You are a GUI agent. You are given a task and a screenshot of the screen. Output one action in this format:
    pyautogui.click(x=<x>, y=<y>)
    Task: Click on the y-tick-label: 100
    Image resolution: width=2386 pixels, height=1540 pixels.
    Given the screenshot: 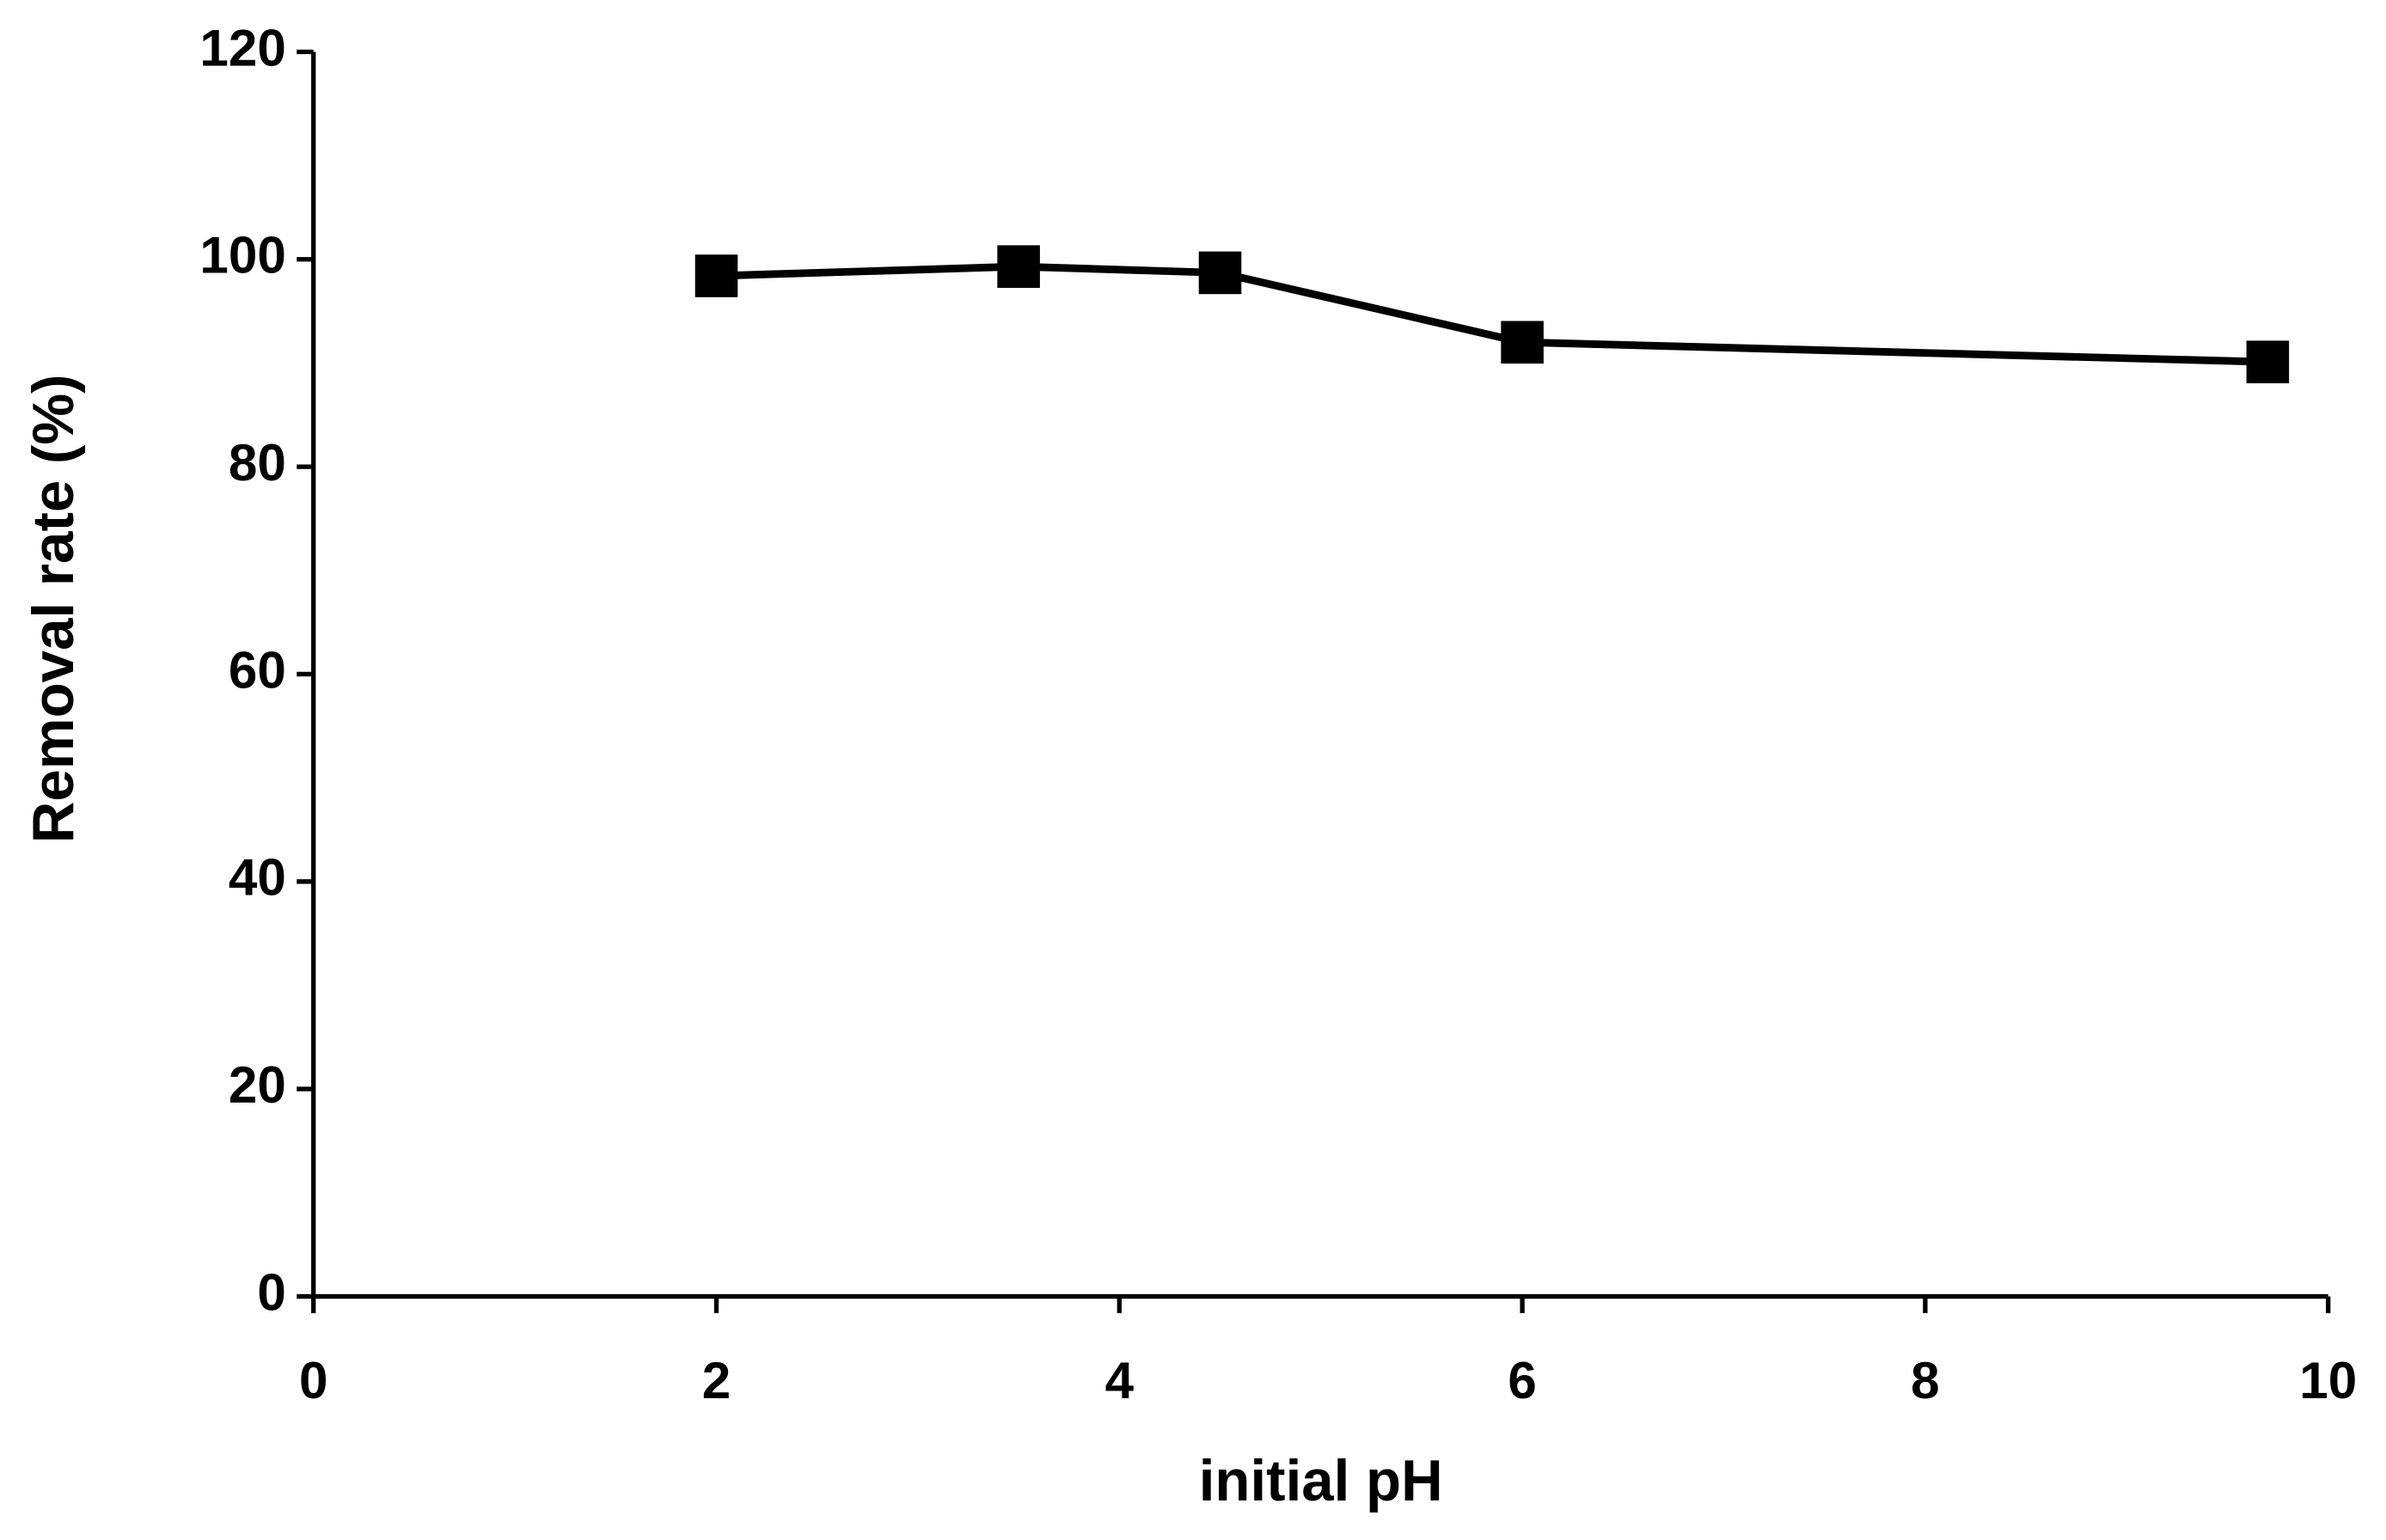 What is the action you would take?
    pyautogui.click(x=242, y=255)
    